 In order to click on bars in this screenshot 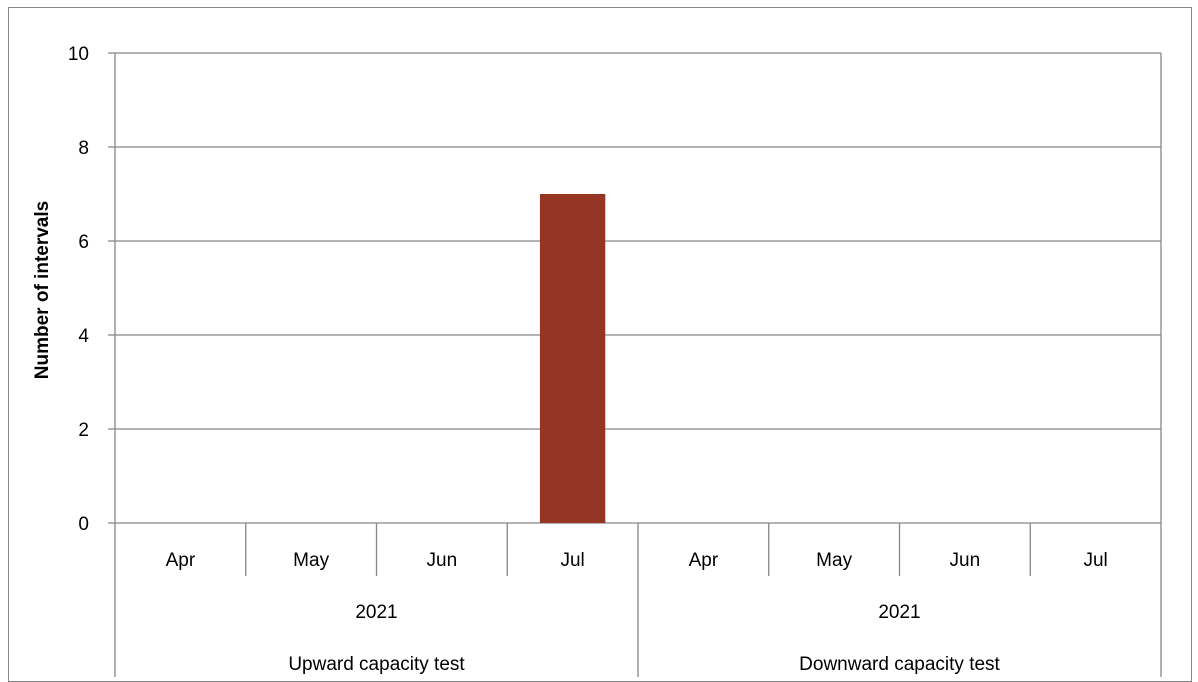, I will do `click(572, 358)`.